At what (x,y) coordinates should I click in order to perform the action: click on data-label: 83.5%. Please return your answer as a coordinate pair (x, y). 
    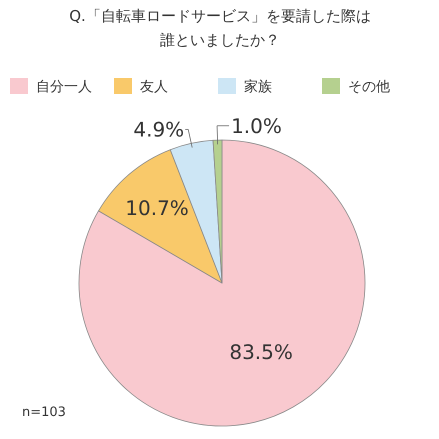
    Looking at the image, I should click on (261, 352).